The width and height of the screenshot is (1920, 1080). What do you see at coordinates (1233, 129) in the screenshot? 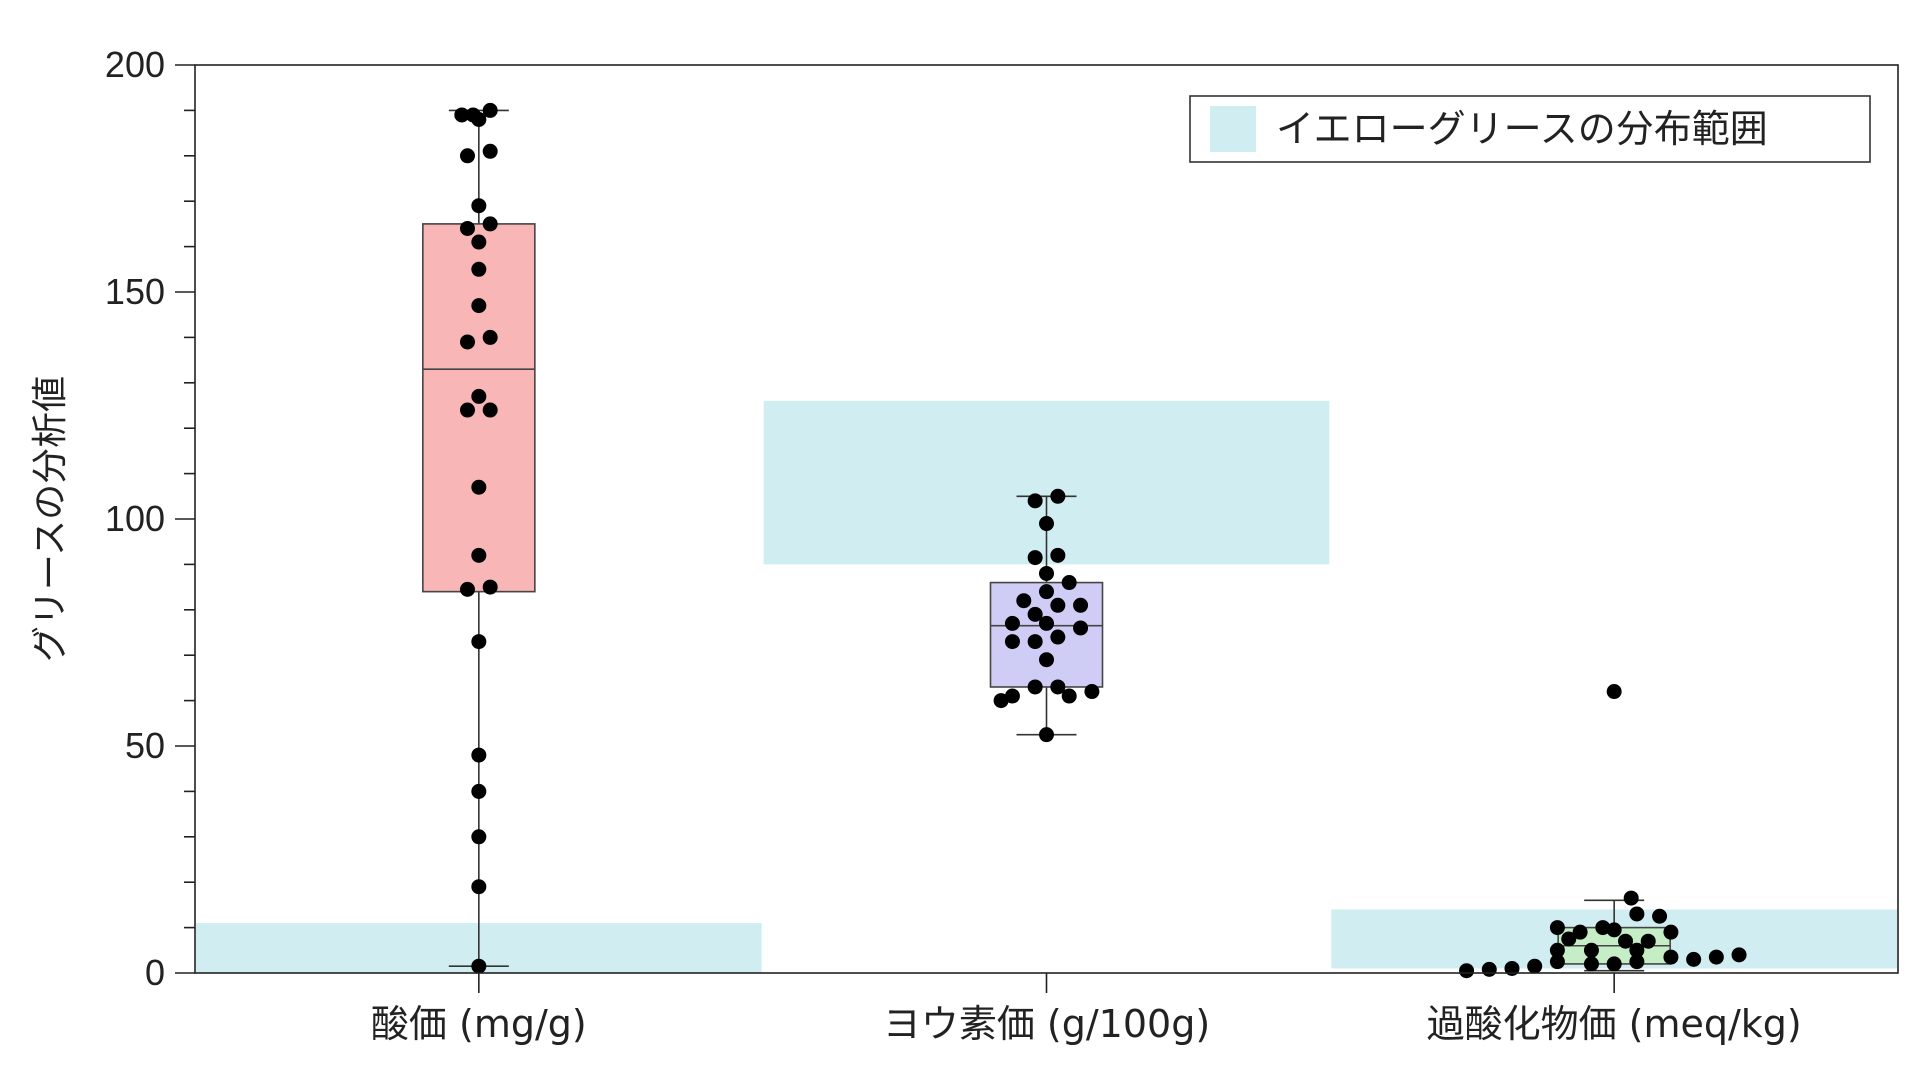
I see `legend-swatch` at bounding box center [1233, 129].